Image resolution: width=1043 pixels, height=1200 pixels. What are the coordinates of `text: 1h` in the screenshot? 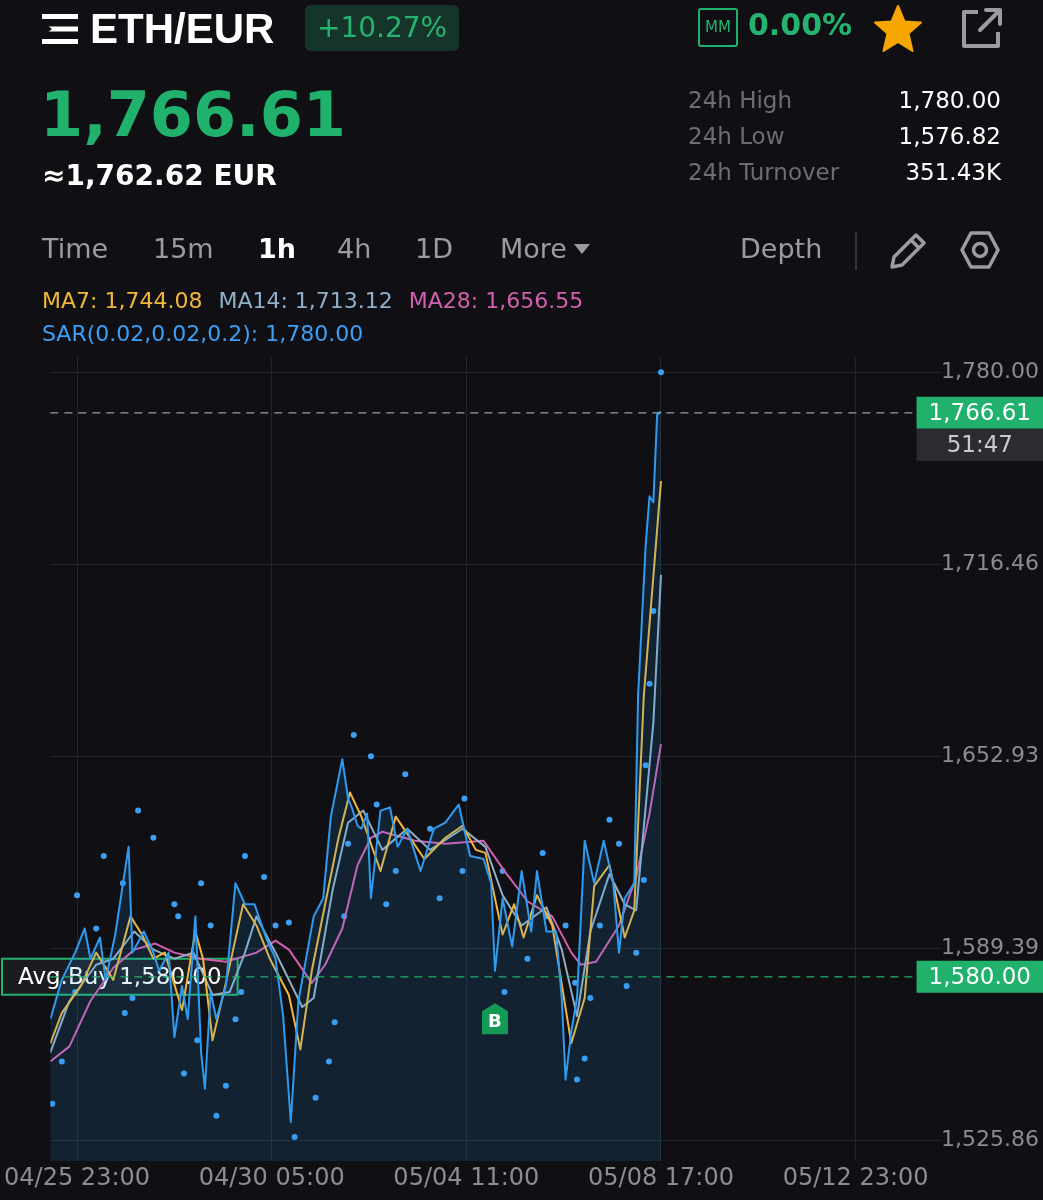 It's located at (277, 248).